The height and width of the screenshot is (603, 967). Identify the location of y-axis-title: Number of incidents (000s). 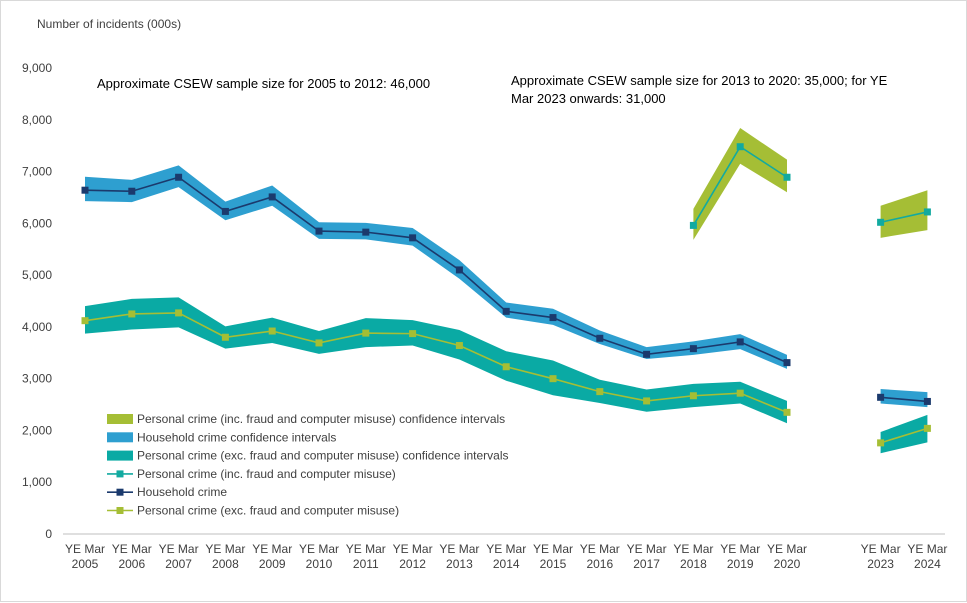
(109, 24).